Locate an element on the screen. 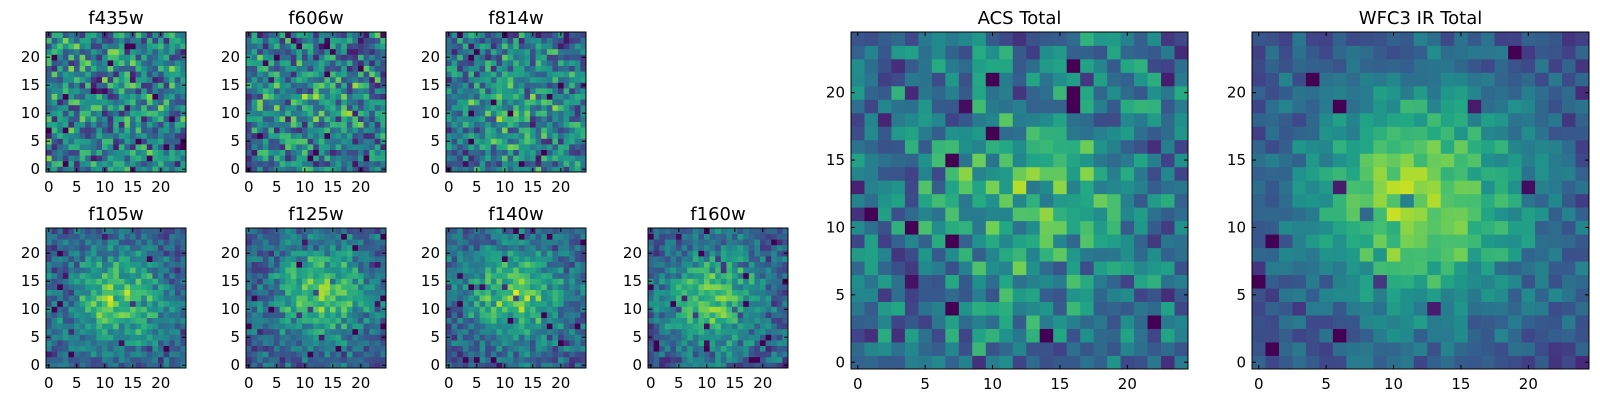 This screenshot has width=1600, height=400. y-tick-label: 20 is located at coordinates (30, 253).